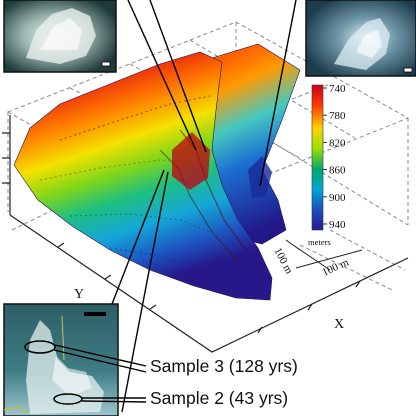 The image size is (416, 416). What do you see at coordinates (337, 89) in the screenshot?
I see `colorbar-tick-label: 740` at bounding box center [337, 89].